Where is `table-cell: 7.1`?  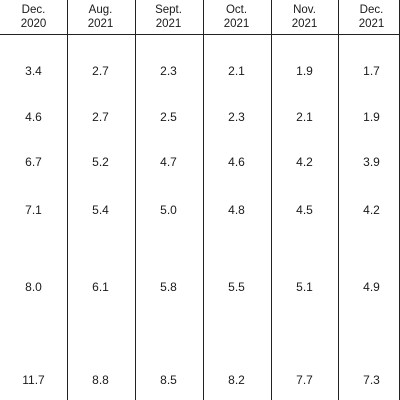
table-cell: 7.1 is located at coordinates (33, 210).